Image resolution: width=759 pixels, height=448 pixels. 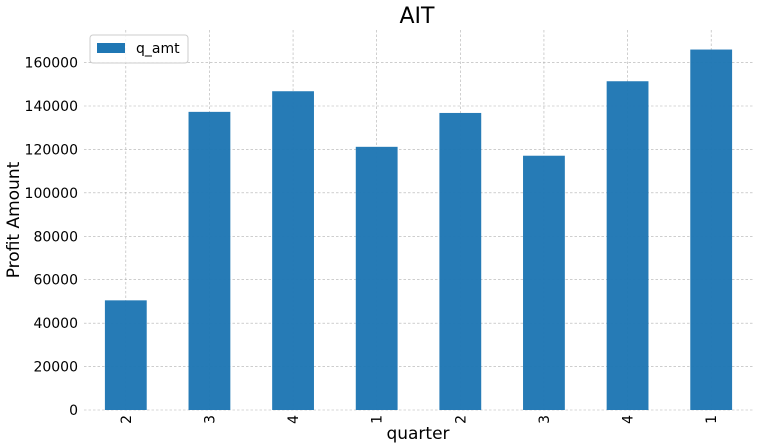 What do you see at coordinates (55, 368) in the screenshot?
I see `y-tick-label: 20000` at bounding box center [55, 368].